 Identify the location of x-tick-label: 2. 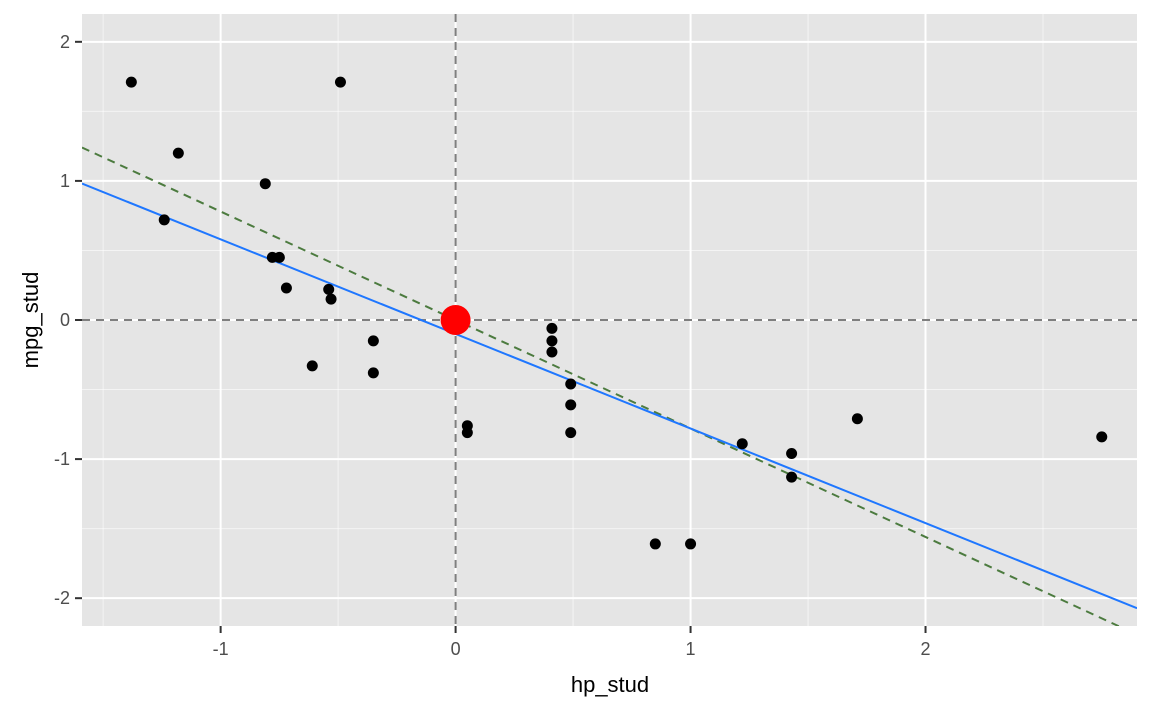
(926, 649).